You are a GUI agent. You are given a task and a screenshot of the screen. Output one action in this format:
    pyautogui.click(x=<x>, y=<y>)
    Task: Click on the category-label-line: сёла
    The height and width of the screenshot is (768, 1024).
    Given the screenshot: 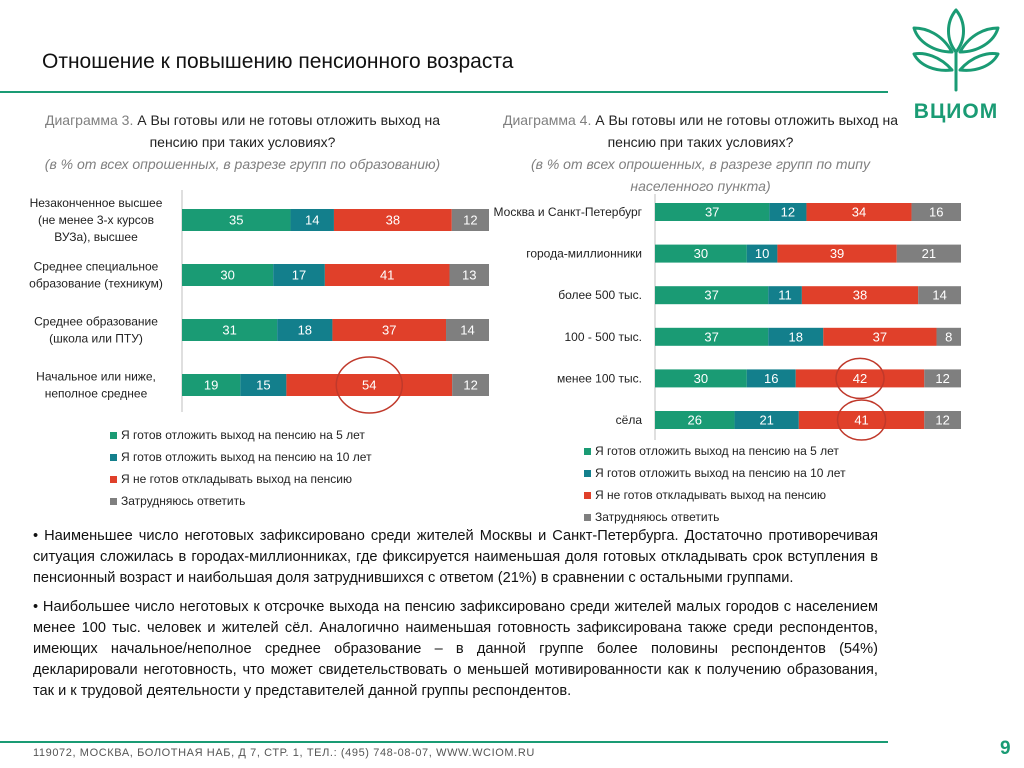 What is the action you would take?
    pyautogui.click(x=629, y=420)
    